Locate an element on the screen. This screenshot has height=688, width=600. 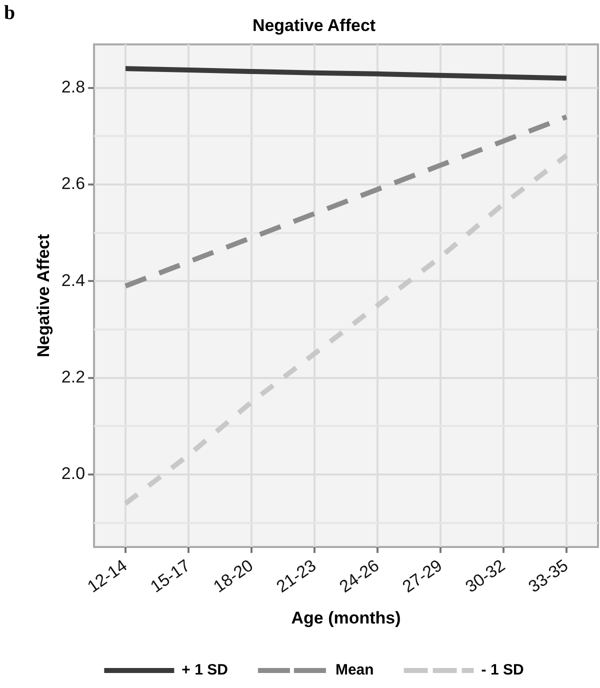
legend-label: - 1 SD is located at coordinates (502, 670).